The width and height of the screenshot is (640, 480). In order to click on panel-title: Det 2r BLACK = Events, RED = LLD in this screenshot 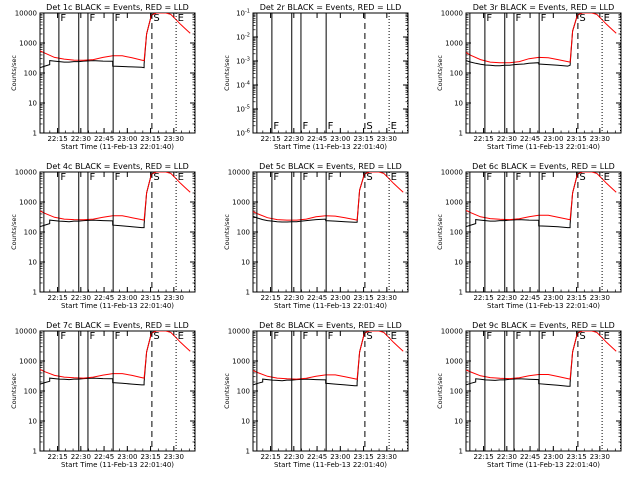, I will do `click(331, 7)`.